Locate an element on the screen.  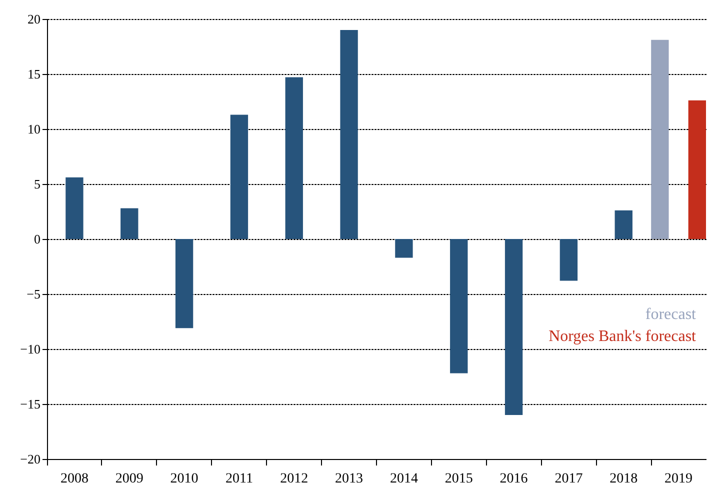
x-tick-label: 2012 is located at coordinates (294, 479).